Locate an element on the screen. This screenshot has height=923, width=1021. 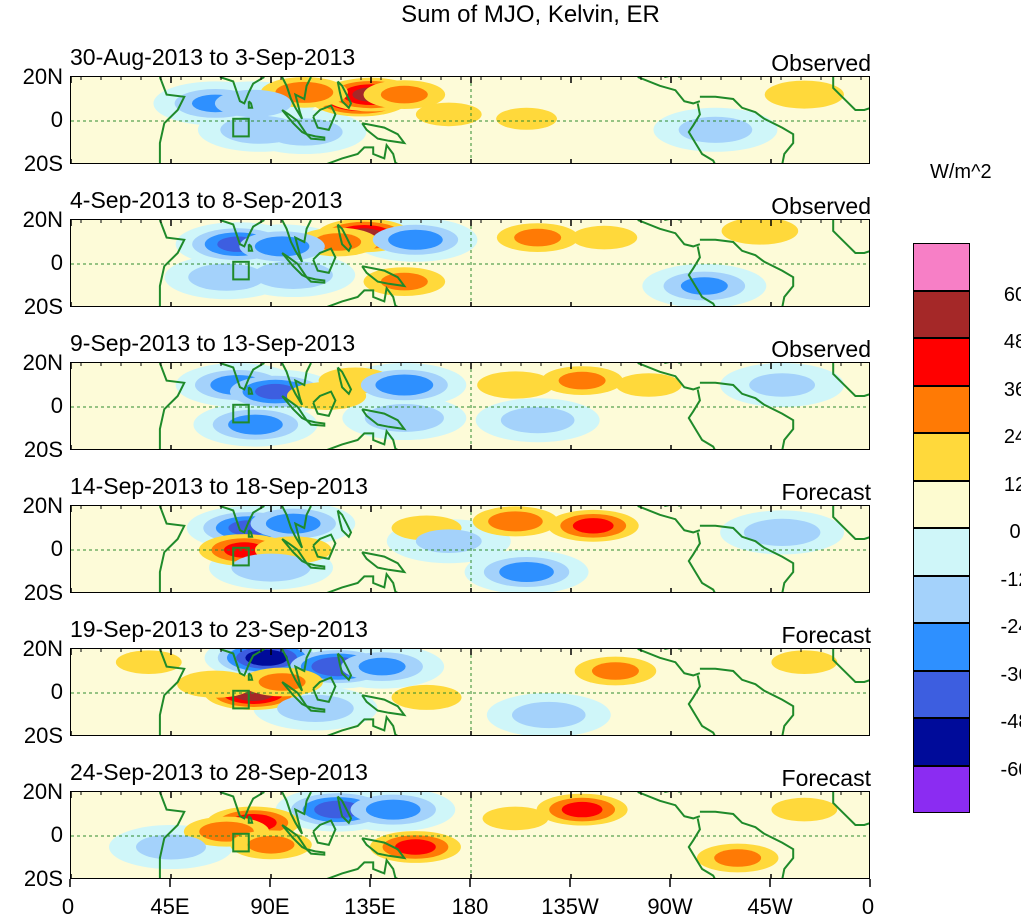
panel-3-kind: Observed is located at coordinates (821, 349).